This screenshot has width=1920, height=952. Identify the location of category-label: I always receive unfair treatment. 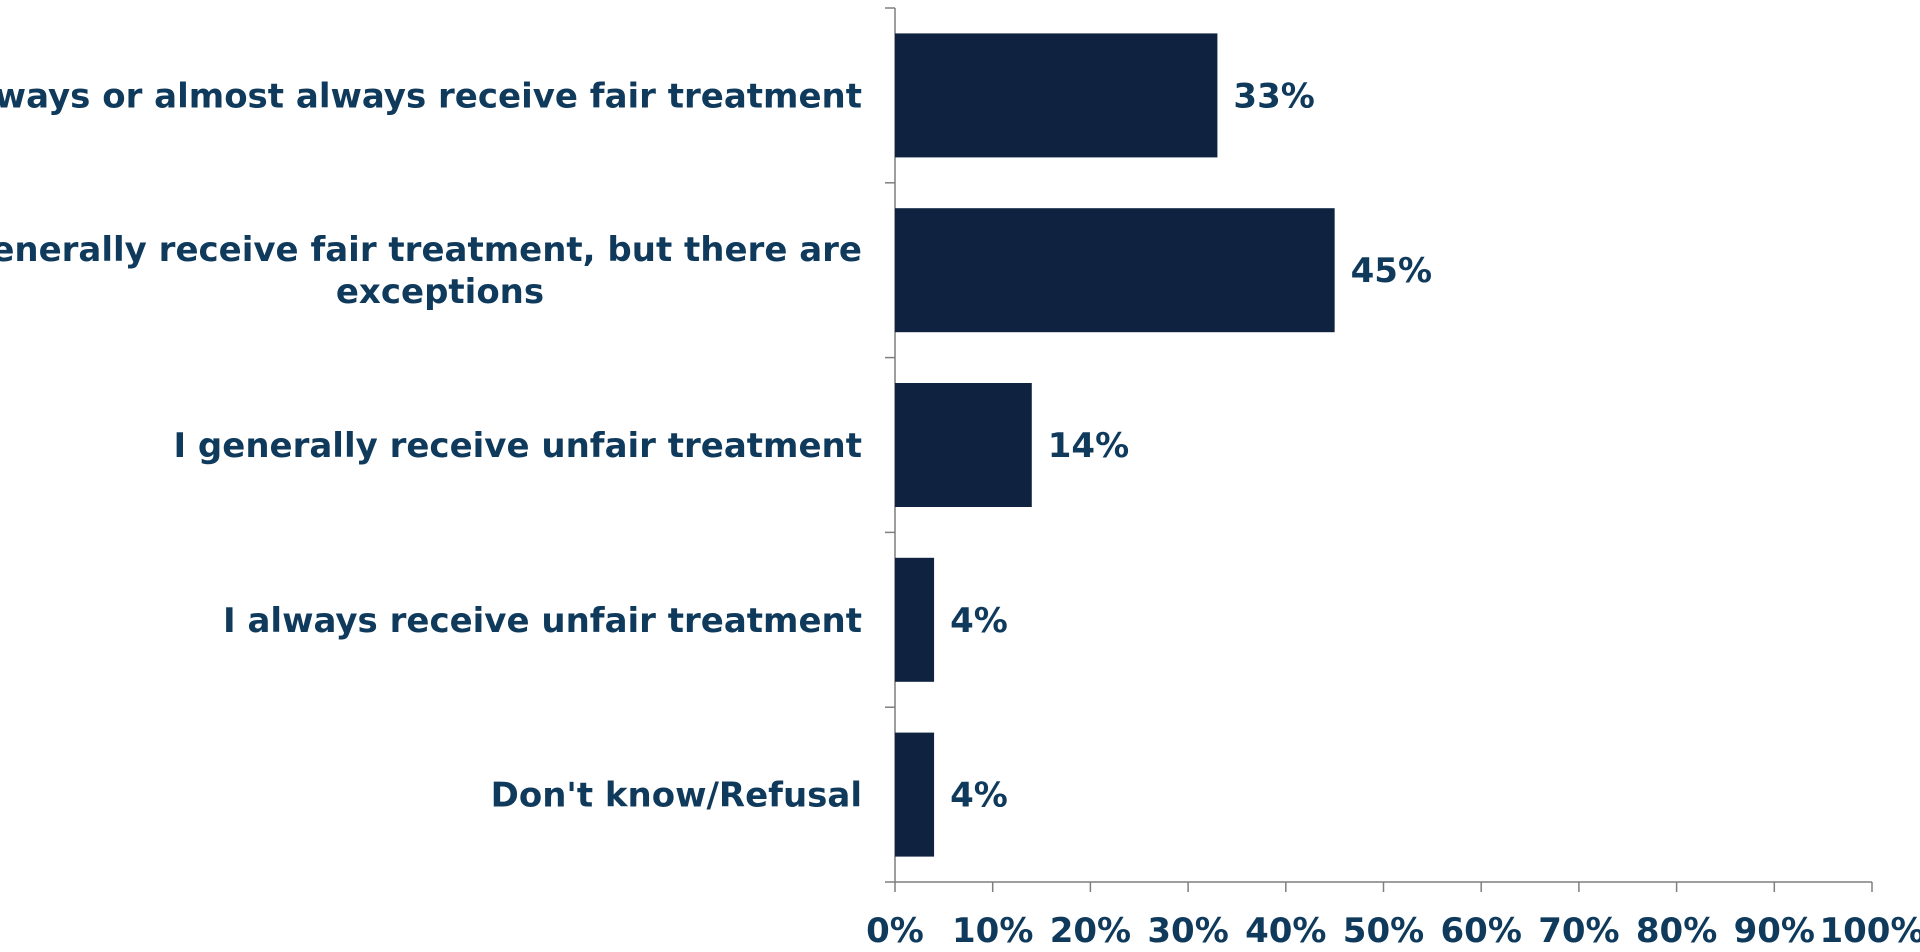
(542, 621).